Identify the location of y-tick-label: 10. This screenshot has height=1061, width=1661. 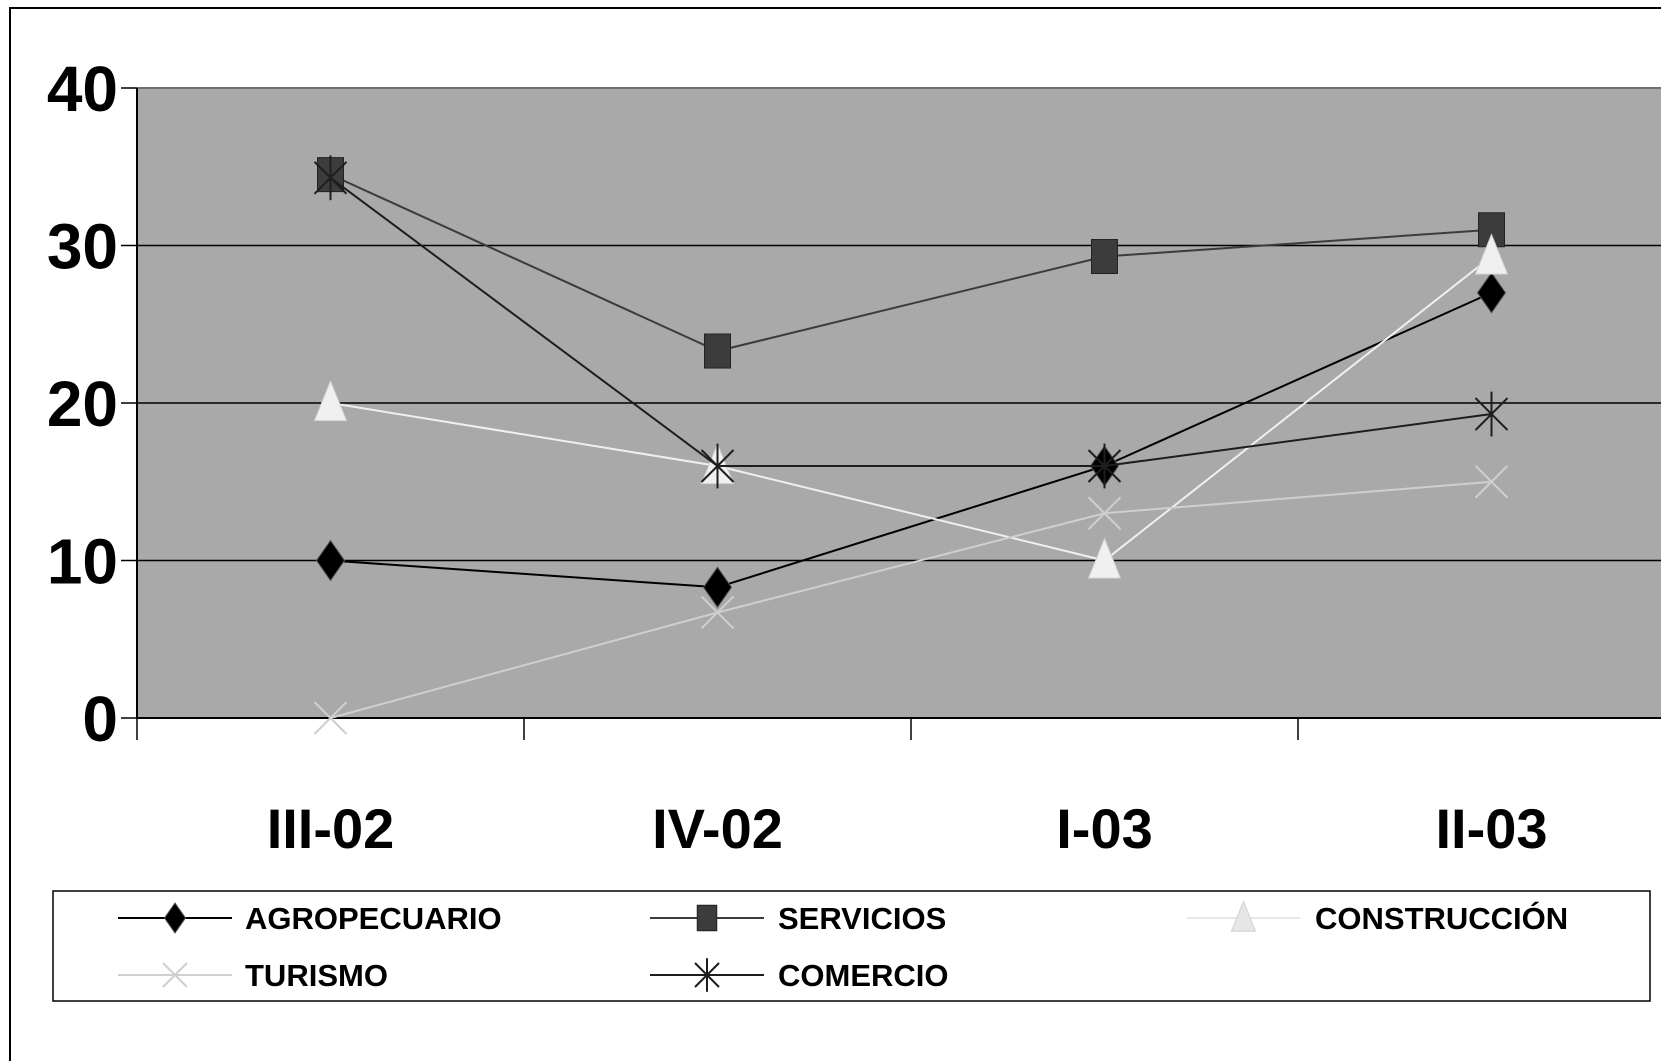
(82, 562).